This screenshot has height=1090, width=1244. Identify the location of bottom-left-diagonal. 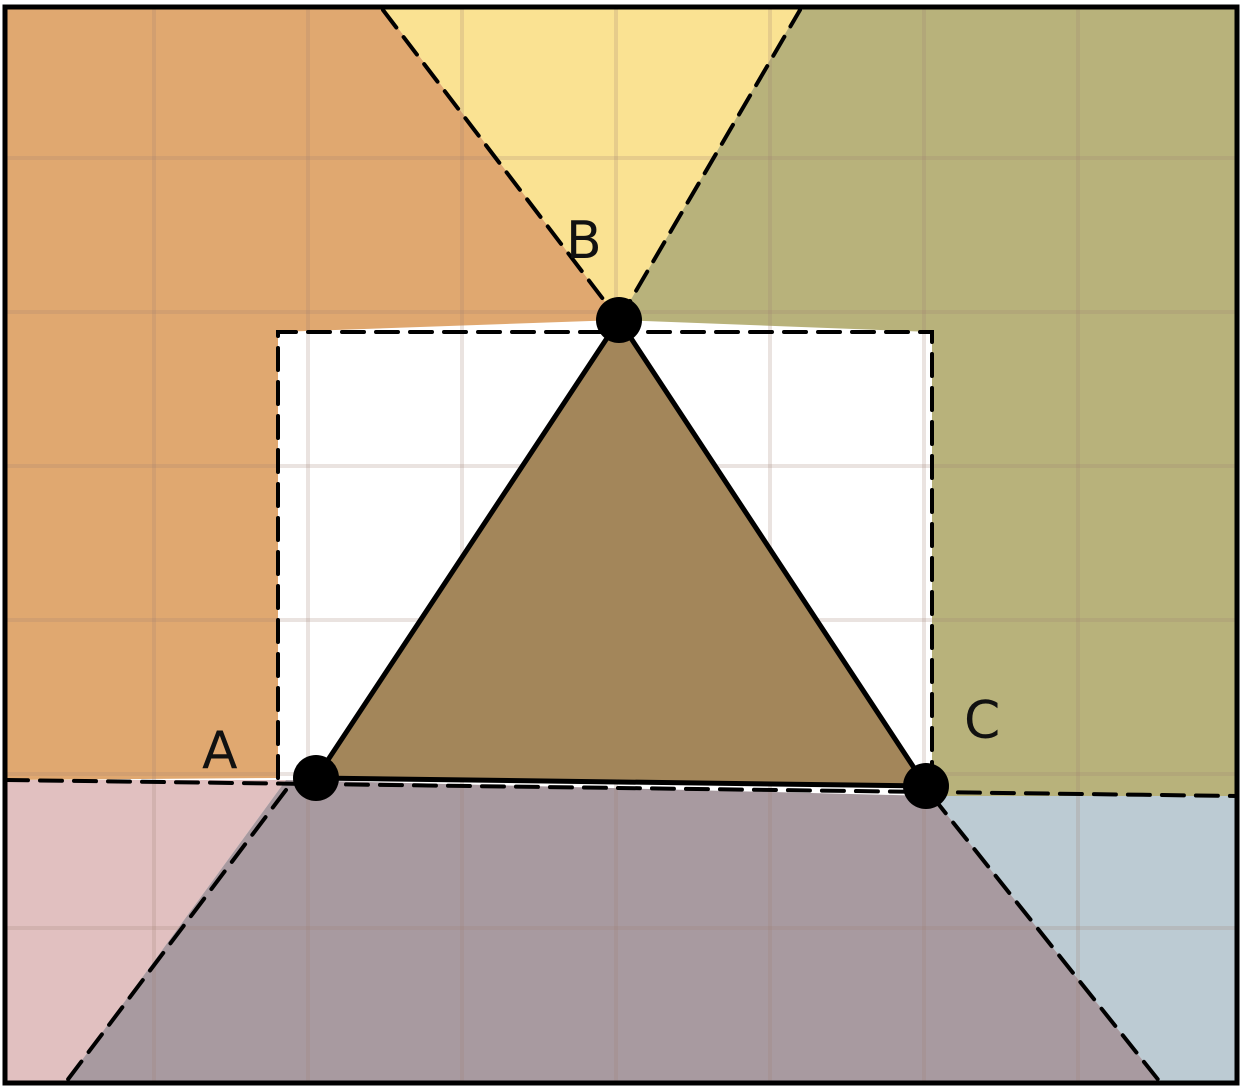
(176, 936).